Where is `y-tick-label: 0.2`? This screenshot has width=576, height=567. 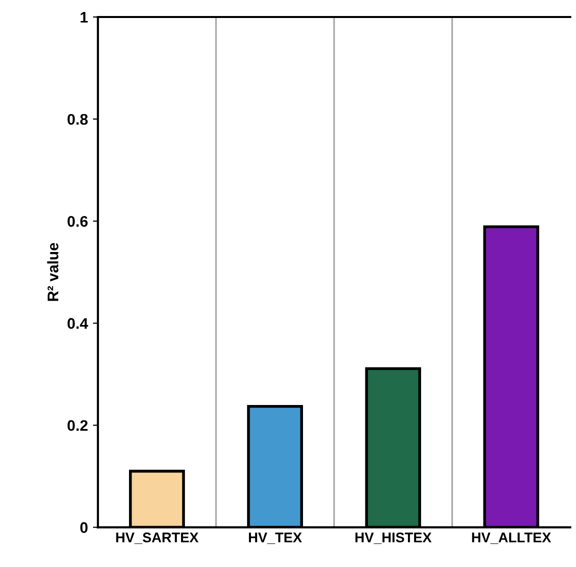
y-tick-label: 0.2 is located at coordinates (78, 425).